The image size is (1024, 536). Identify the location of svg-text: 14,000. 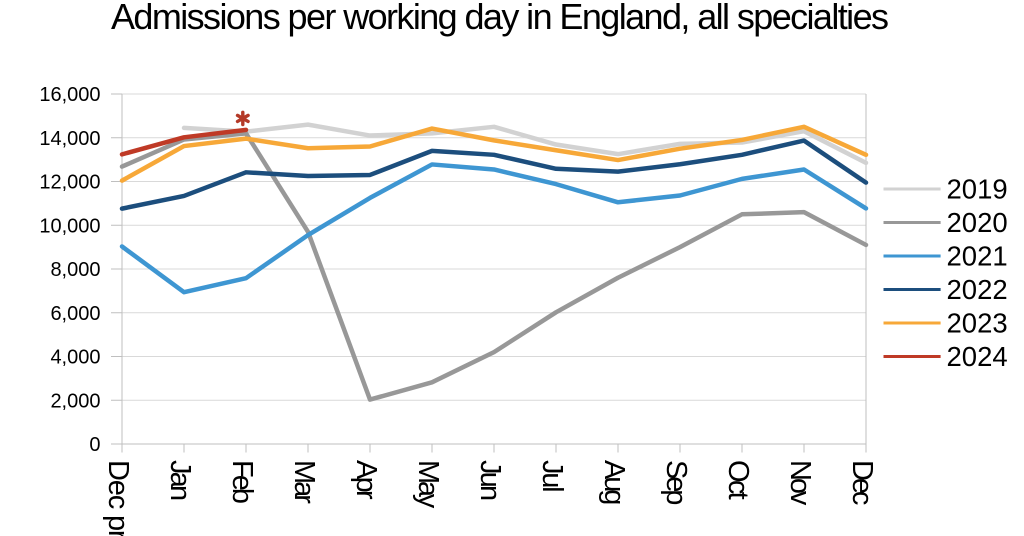
(69, 139).